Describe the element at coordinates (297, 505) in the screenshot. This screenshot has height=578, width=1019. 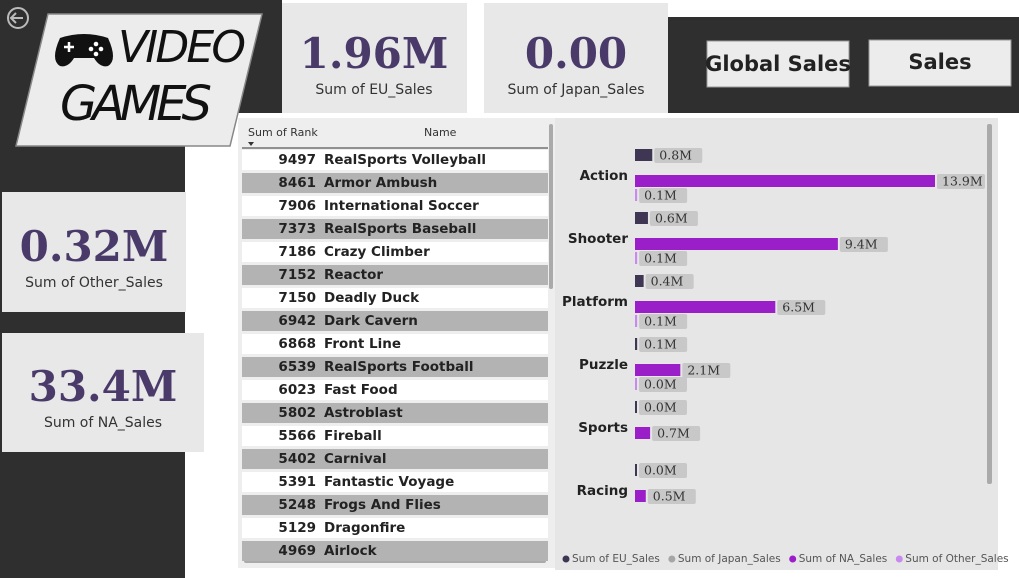
I see `table-cell: 5248` at that location.